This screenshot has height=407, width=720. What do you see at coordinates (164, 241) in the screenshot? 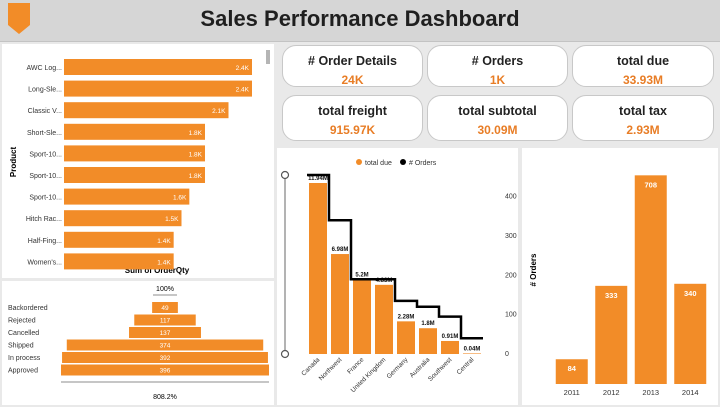
I see `product-bar-value: 1.4K` at bounding box center [164, 241].